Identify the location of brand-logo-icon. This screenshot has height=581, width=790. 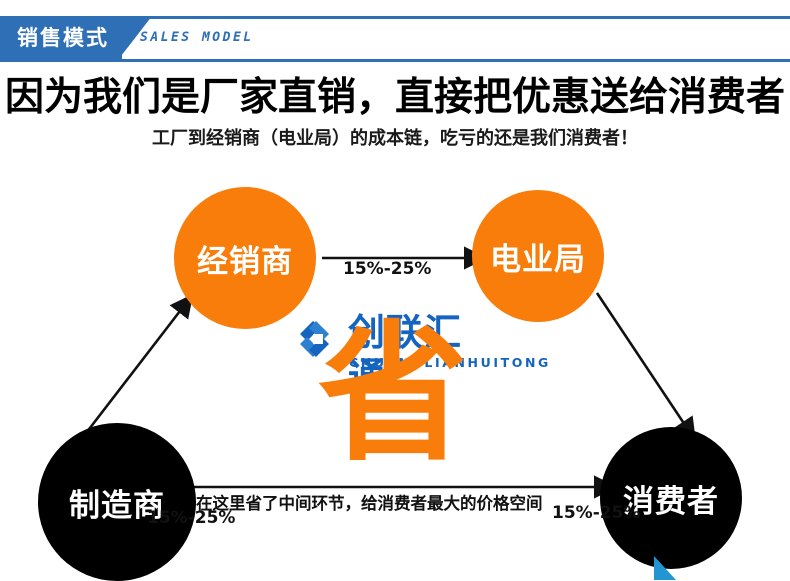
(314, 339).